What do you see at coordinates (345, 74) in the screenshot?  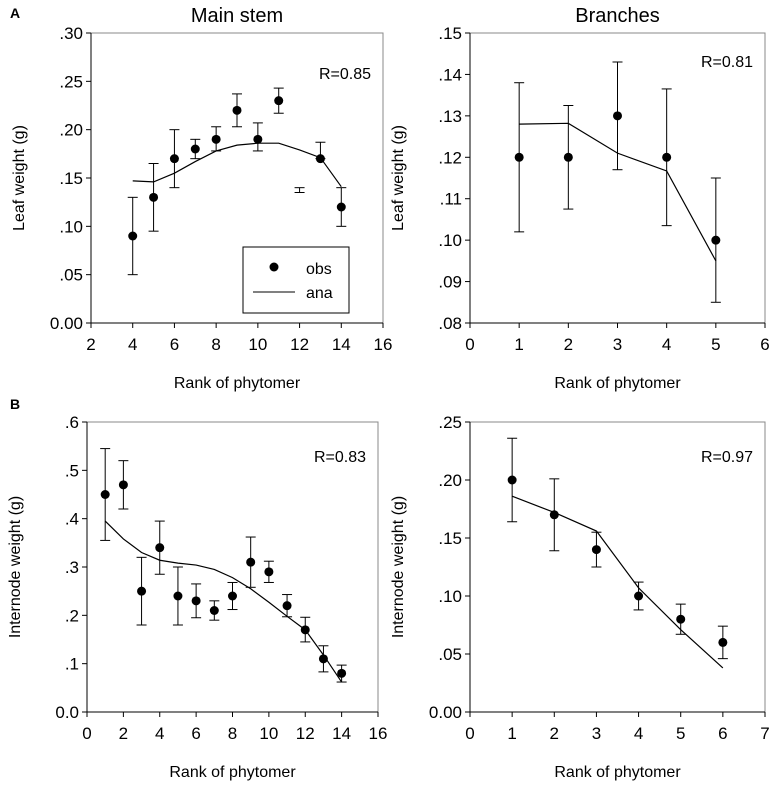 I see `r-annotation: R=0.85` at bounding box center [345, 74].